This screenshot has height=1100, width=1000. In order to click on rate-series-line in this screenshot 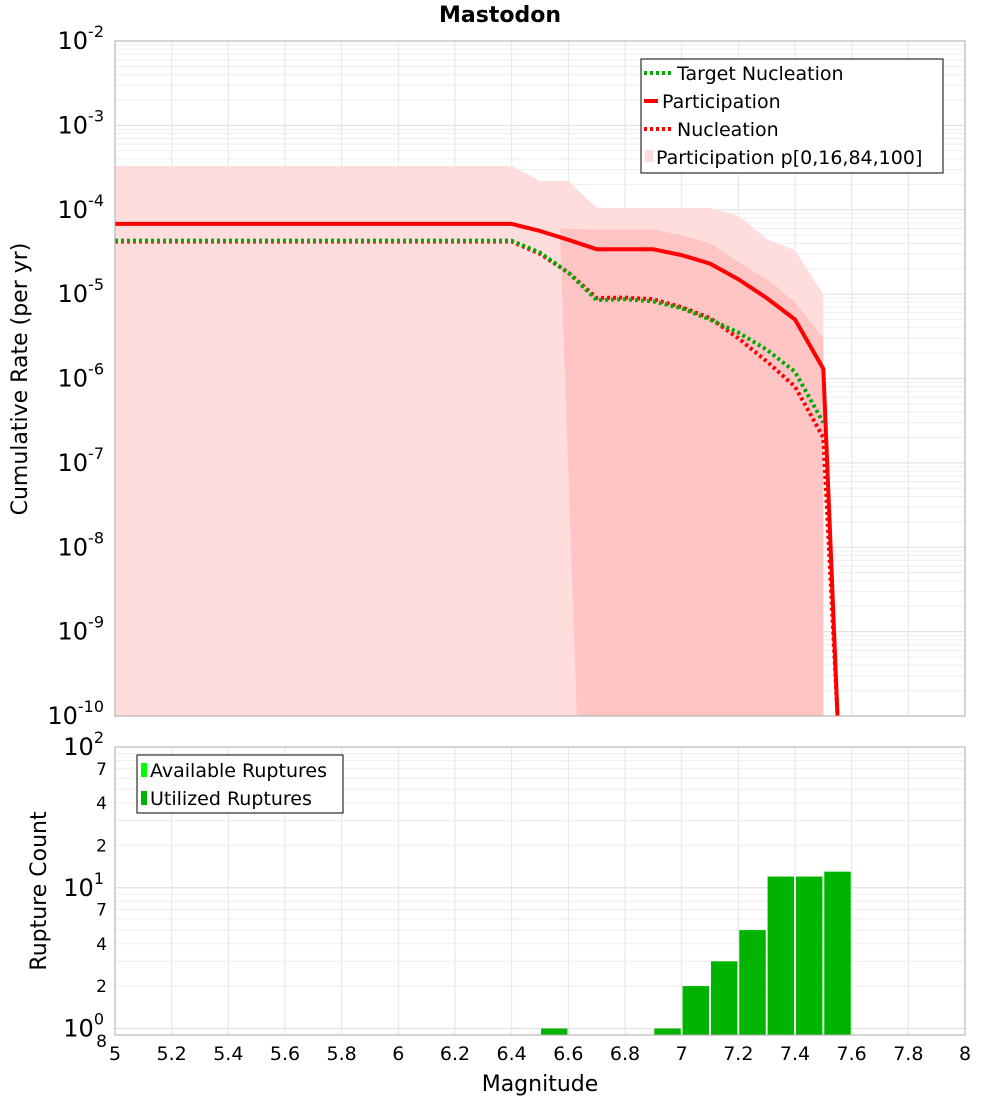, I will do `click(470, 331)`.